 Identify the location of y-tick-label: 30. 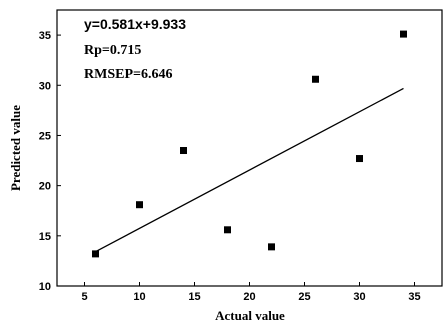
(45, 86).